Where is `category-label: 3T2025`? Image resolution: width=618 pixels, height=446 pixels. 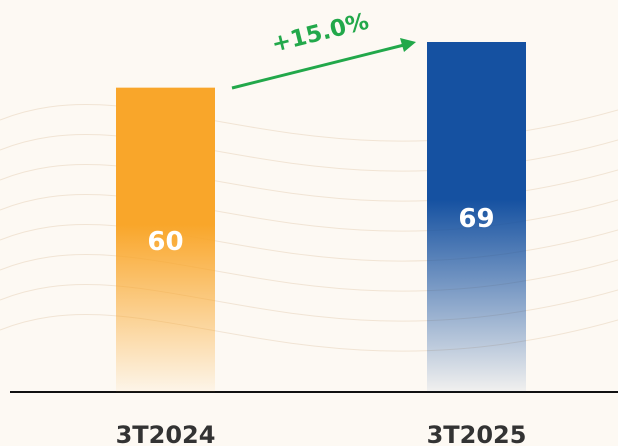
category-label: 3T2025 is located at coordinates (477, 433).